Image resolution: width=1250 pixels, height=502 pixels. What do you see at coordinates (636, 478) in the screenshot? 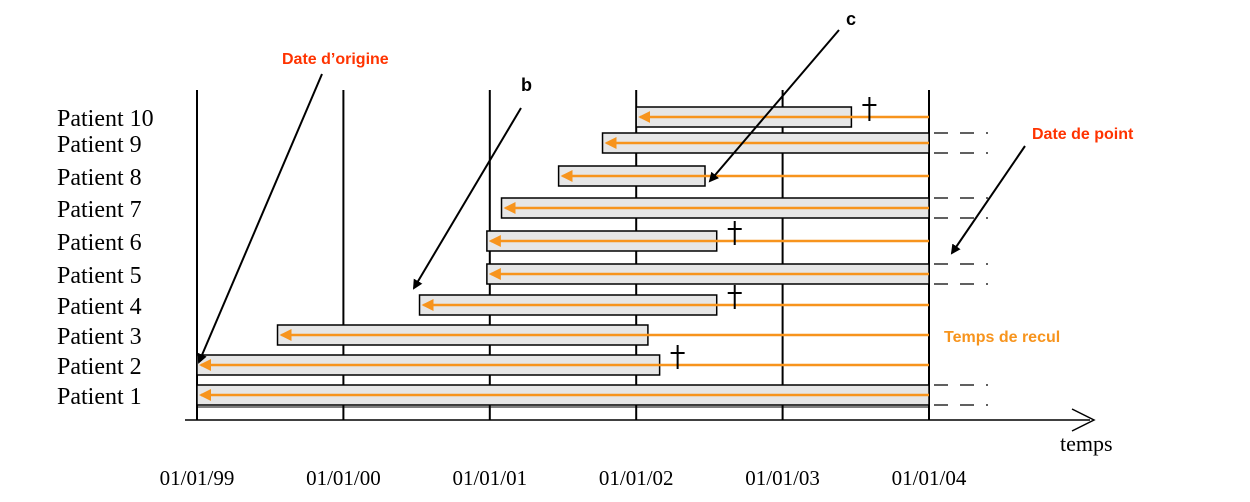
I see `x-tick-label: 01/01/02` at bounding box center [636, 478].